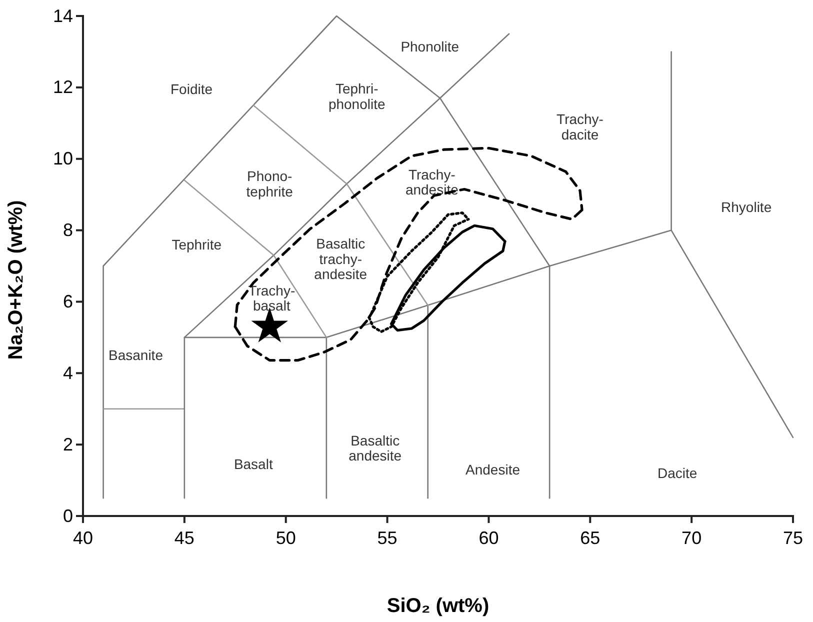  Describe the element at coordinates (746, 206) in the screenshot. I see `annotation: Rhyolite` at that location.